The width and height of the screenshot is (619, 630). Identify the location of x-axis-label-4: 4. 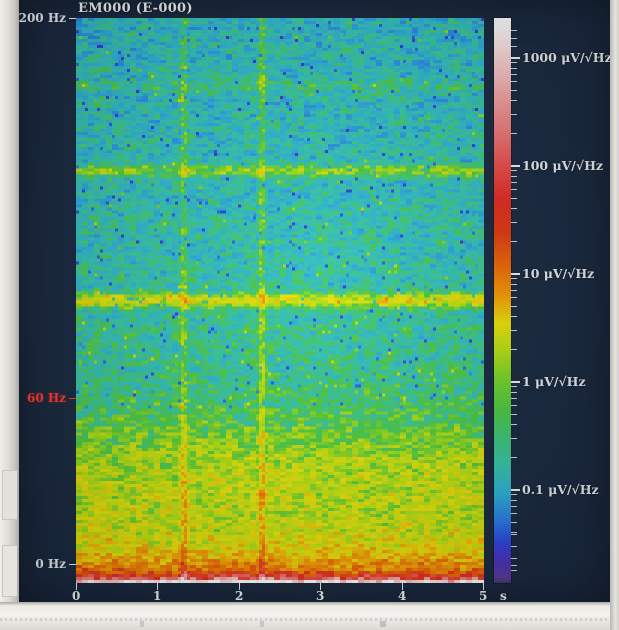
(402, 596).